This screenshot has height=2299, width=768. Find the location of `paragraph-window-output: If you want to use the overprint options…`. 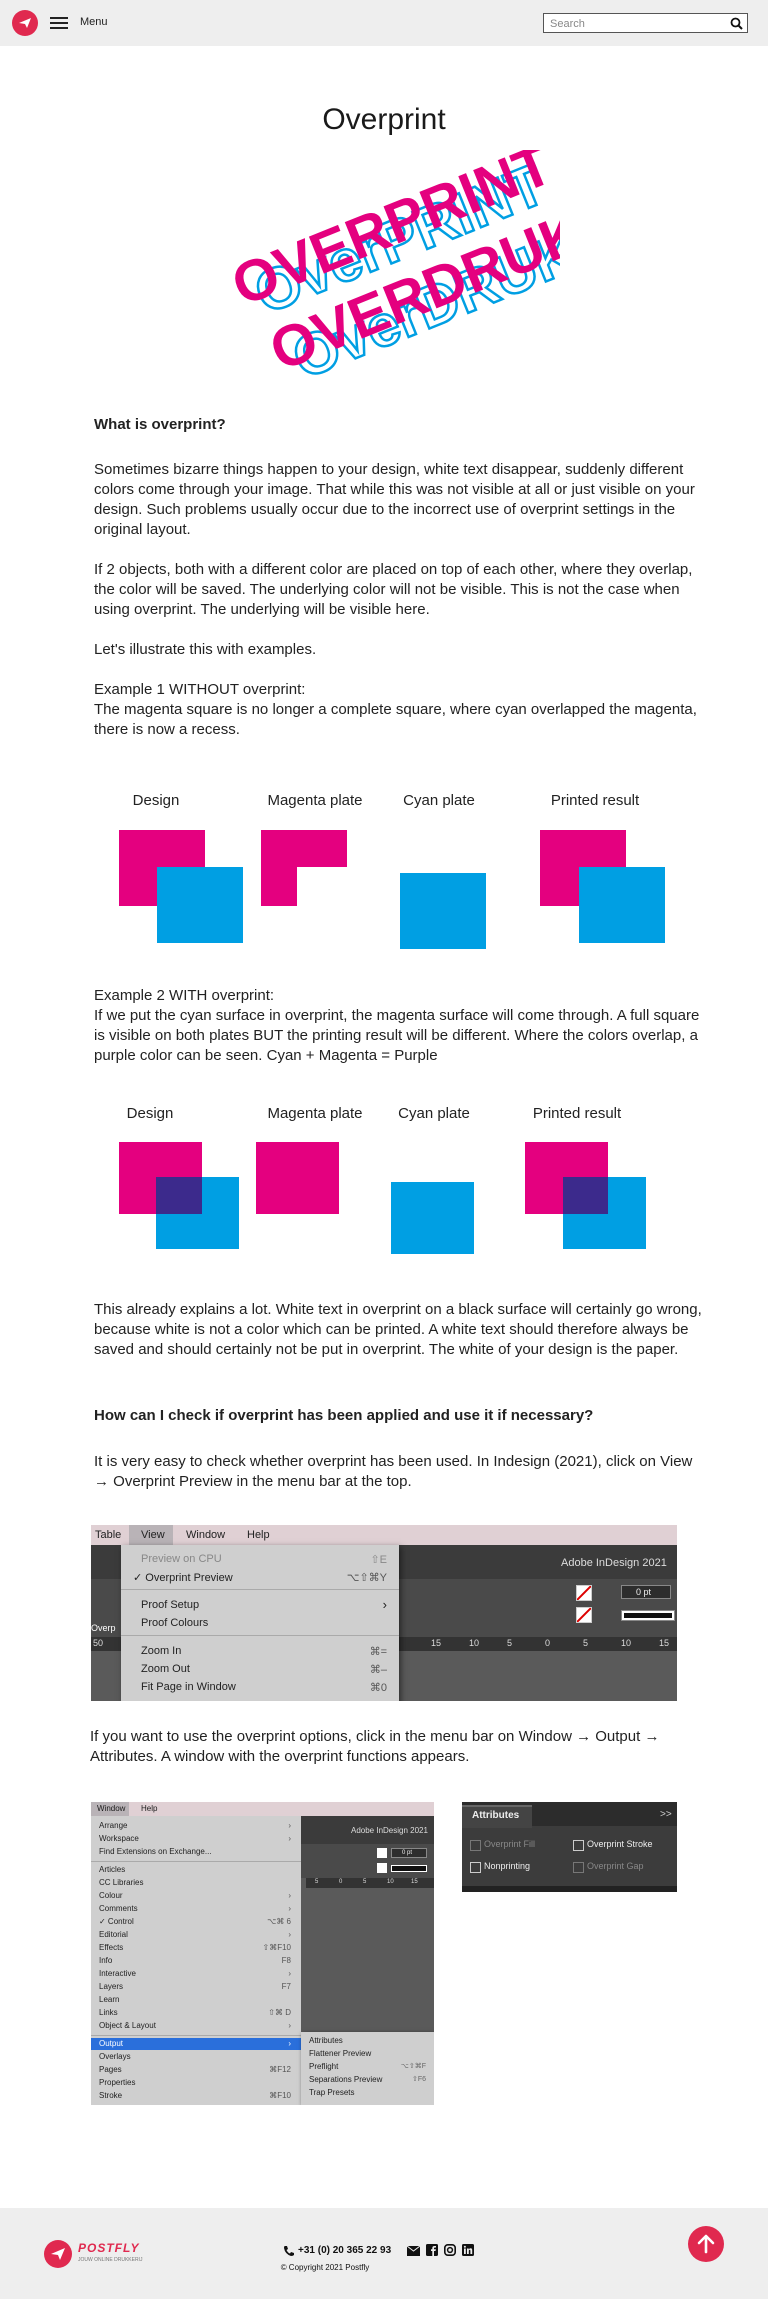

paragraph-window-output: If you want to use the overprint options… is located at coordinates (375, 1746).